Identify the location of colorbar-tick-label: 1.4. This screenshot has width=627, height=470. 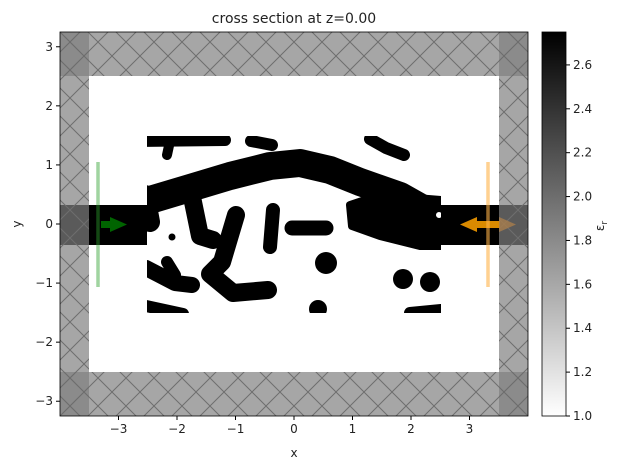
(582, 328).